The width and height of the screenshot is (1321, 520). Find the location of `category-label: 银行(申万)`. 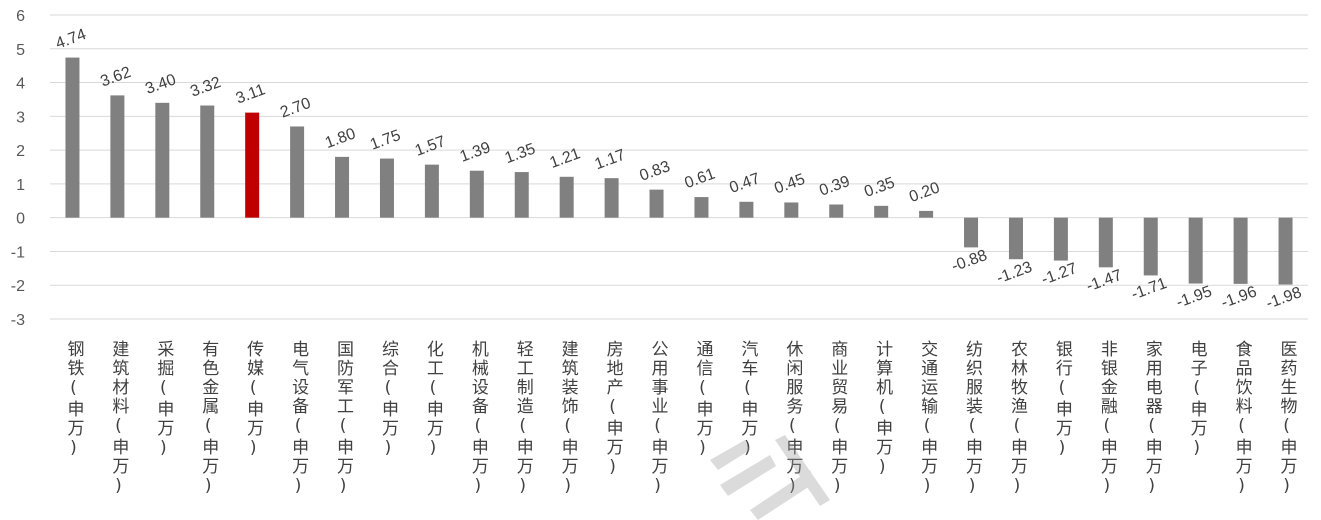

category-label: 银行(申万) is located at coordinates (1062, 400).